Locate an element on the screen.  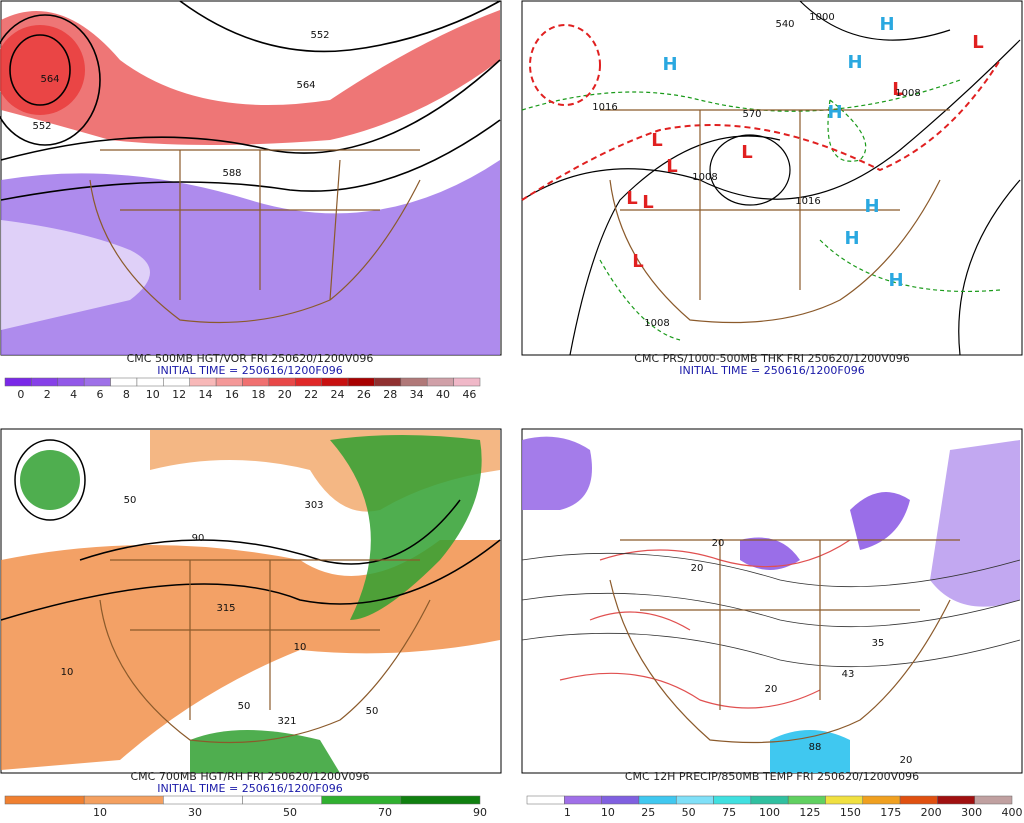
contour-label: 10 is located at coordinates (300, 647).